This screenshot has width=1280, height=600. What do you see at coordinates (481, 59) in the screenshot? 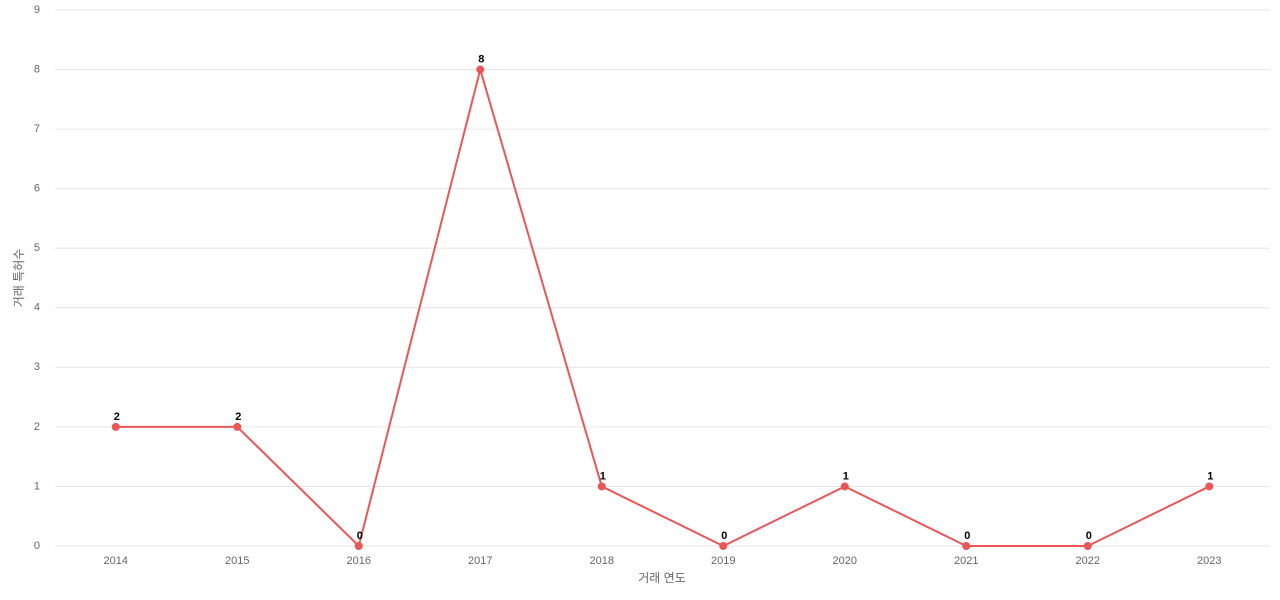
I see `data-label: 8` at bounding box center [481, 59].